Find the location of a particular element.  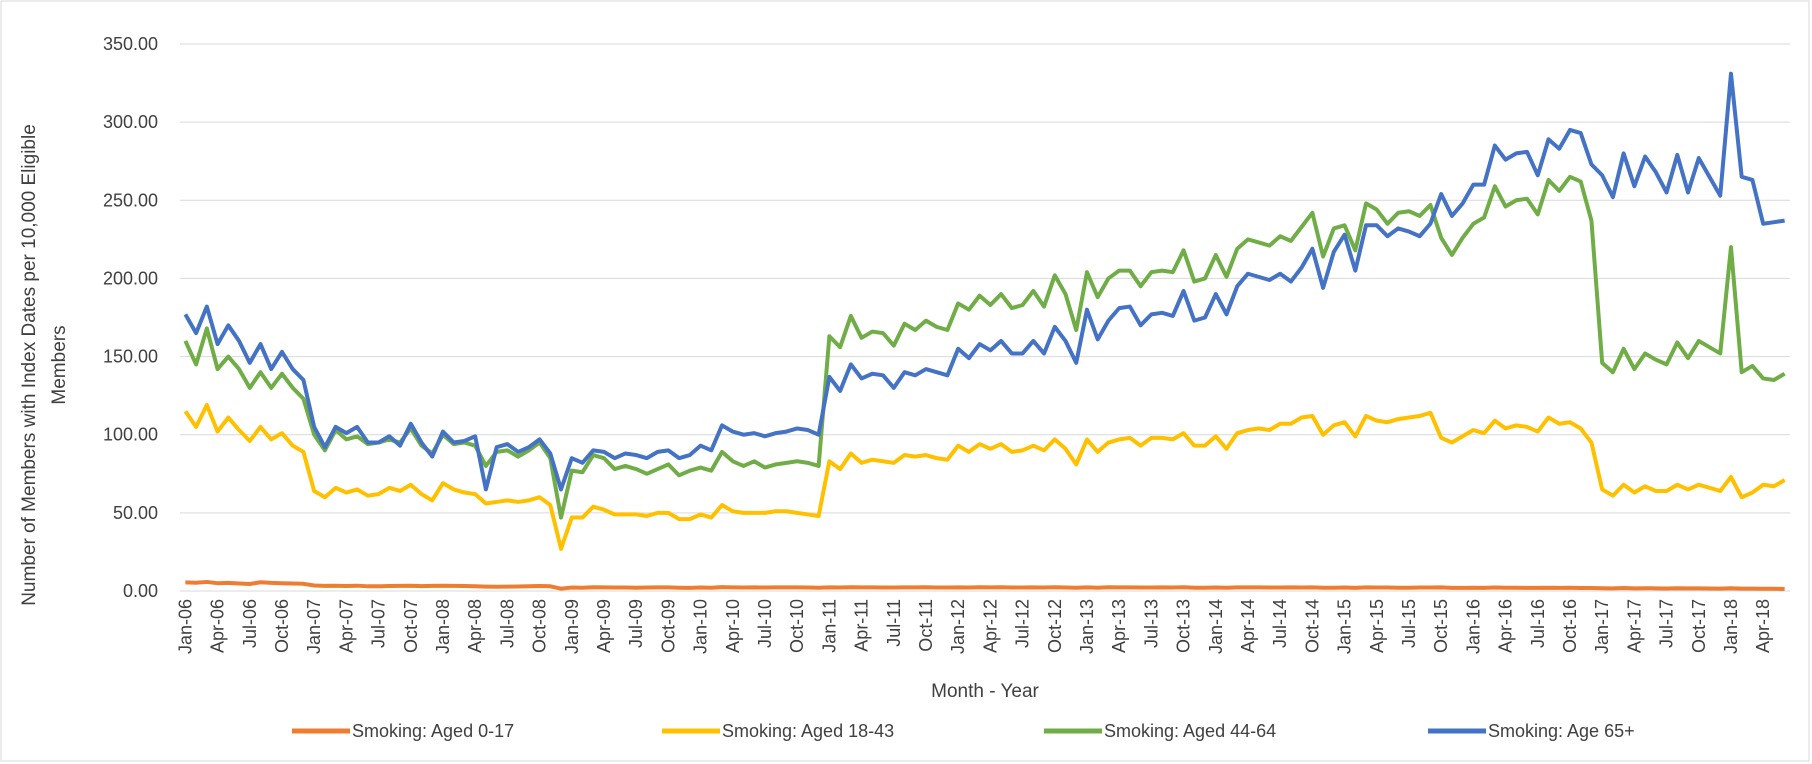

x-tick-label: Jan-09 is located at coordinates (572, 626).